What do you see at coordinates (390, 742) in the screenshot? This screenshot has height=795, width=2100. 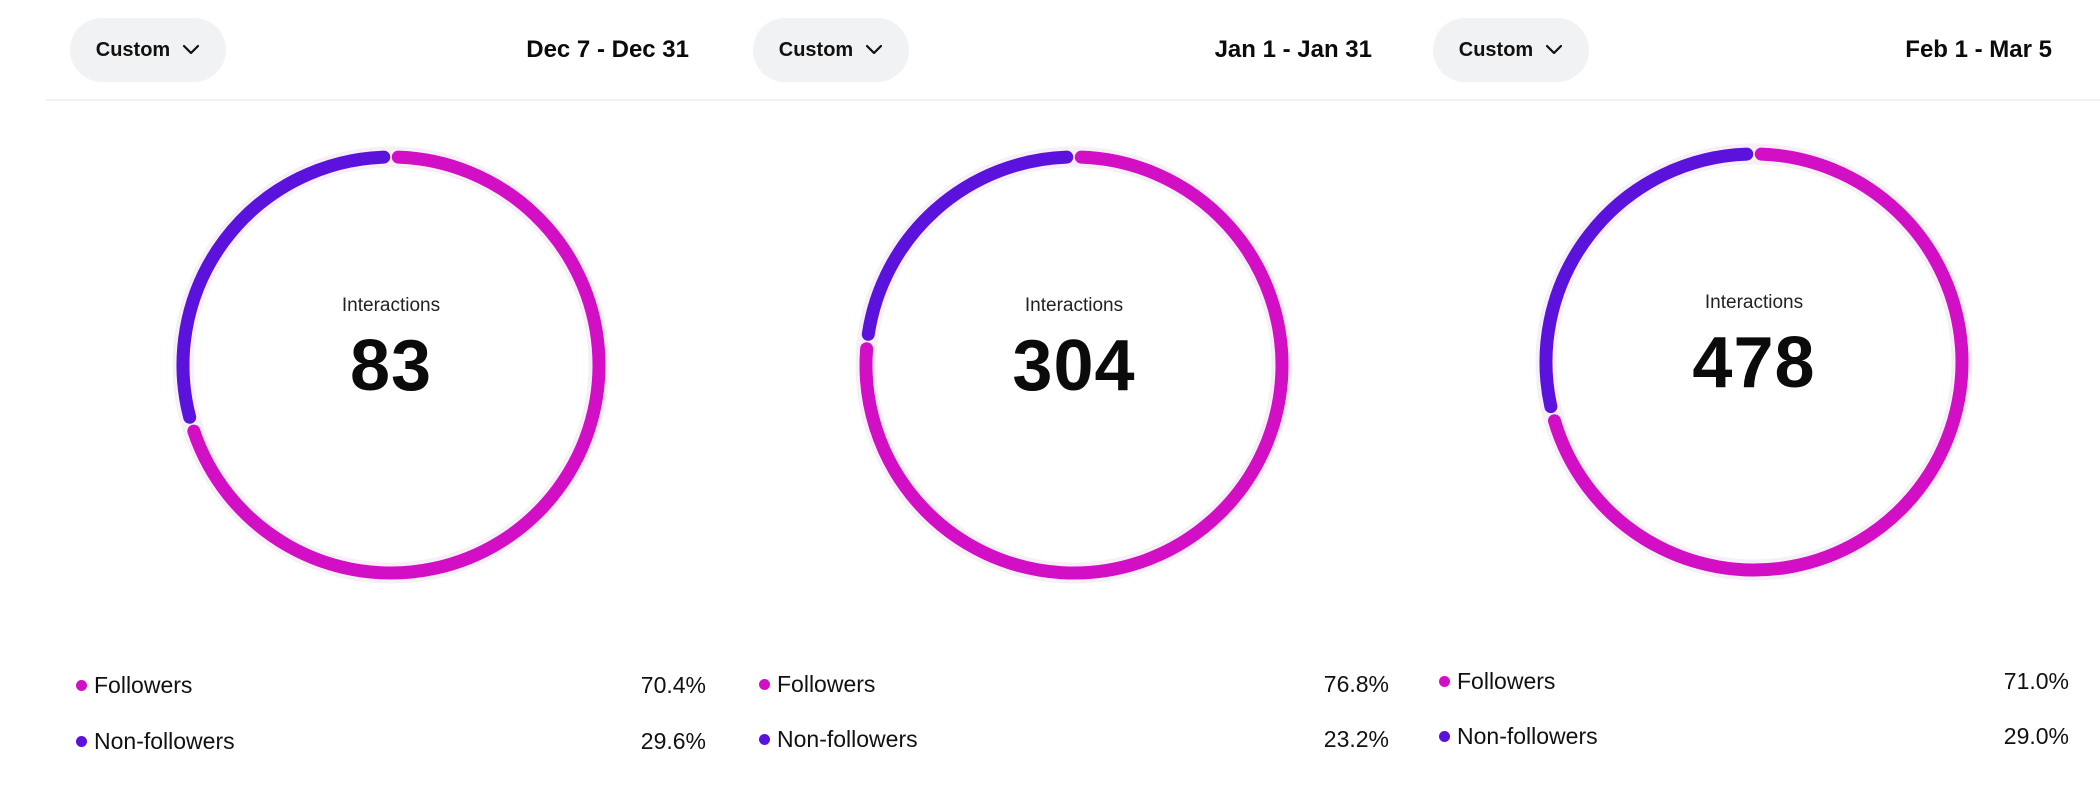 I see `legend-item-non-followers: Non-followers 29.6%` at bounding box center [390, 742].